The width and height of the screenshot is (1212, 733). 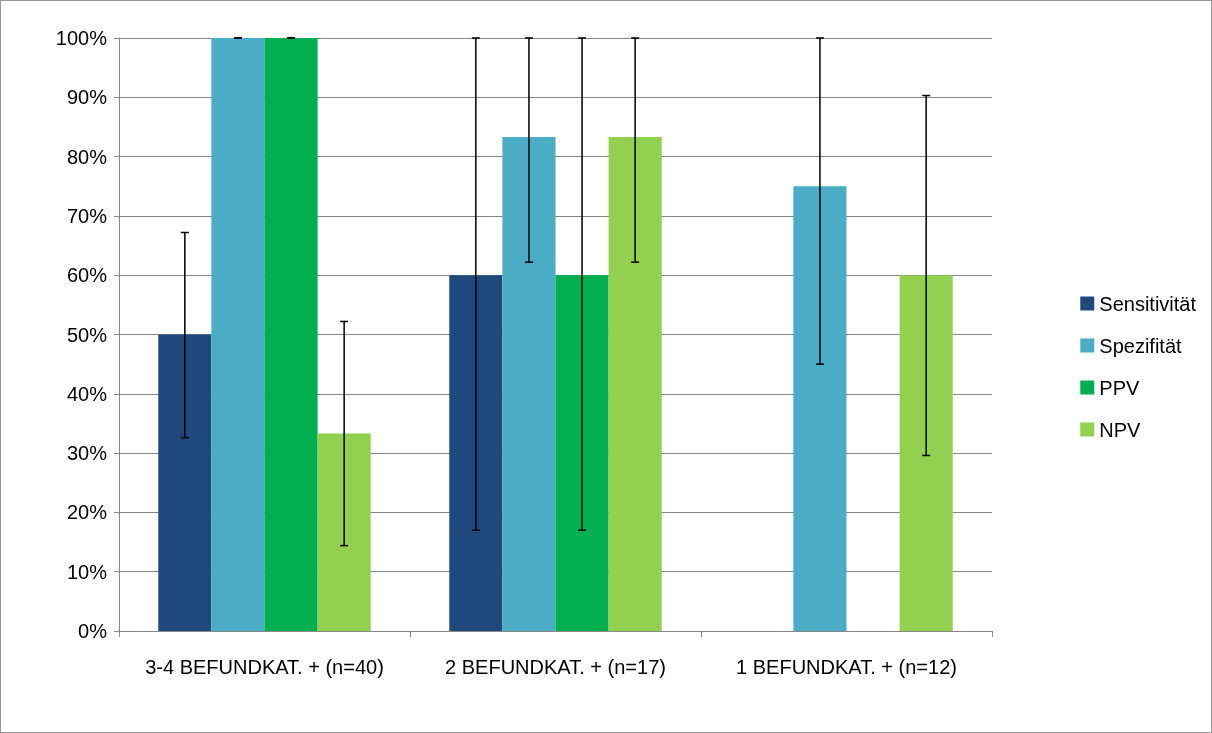 I want to click on legend-label: Sensitivität, so click(x=1148, y=303).